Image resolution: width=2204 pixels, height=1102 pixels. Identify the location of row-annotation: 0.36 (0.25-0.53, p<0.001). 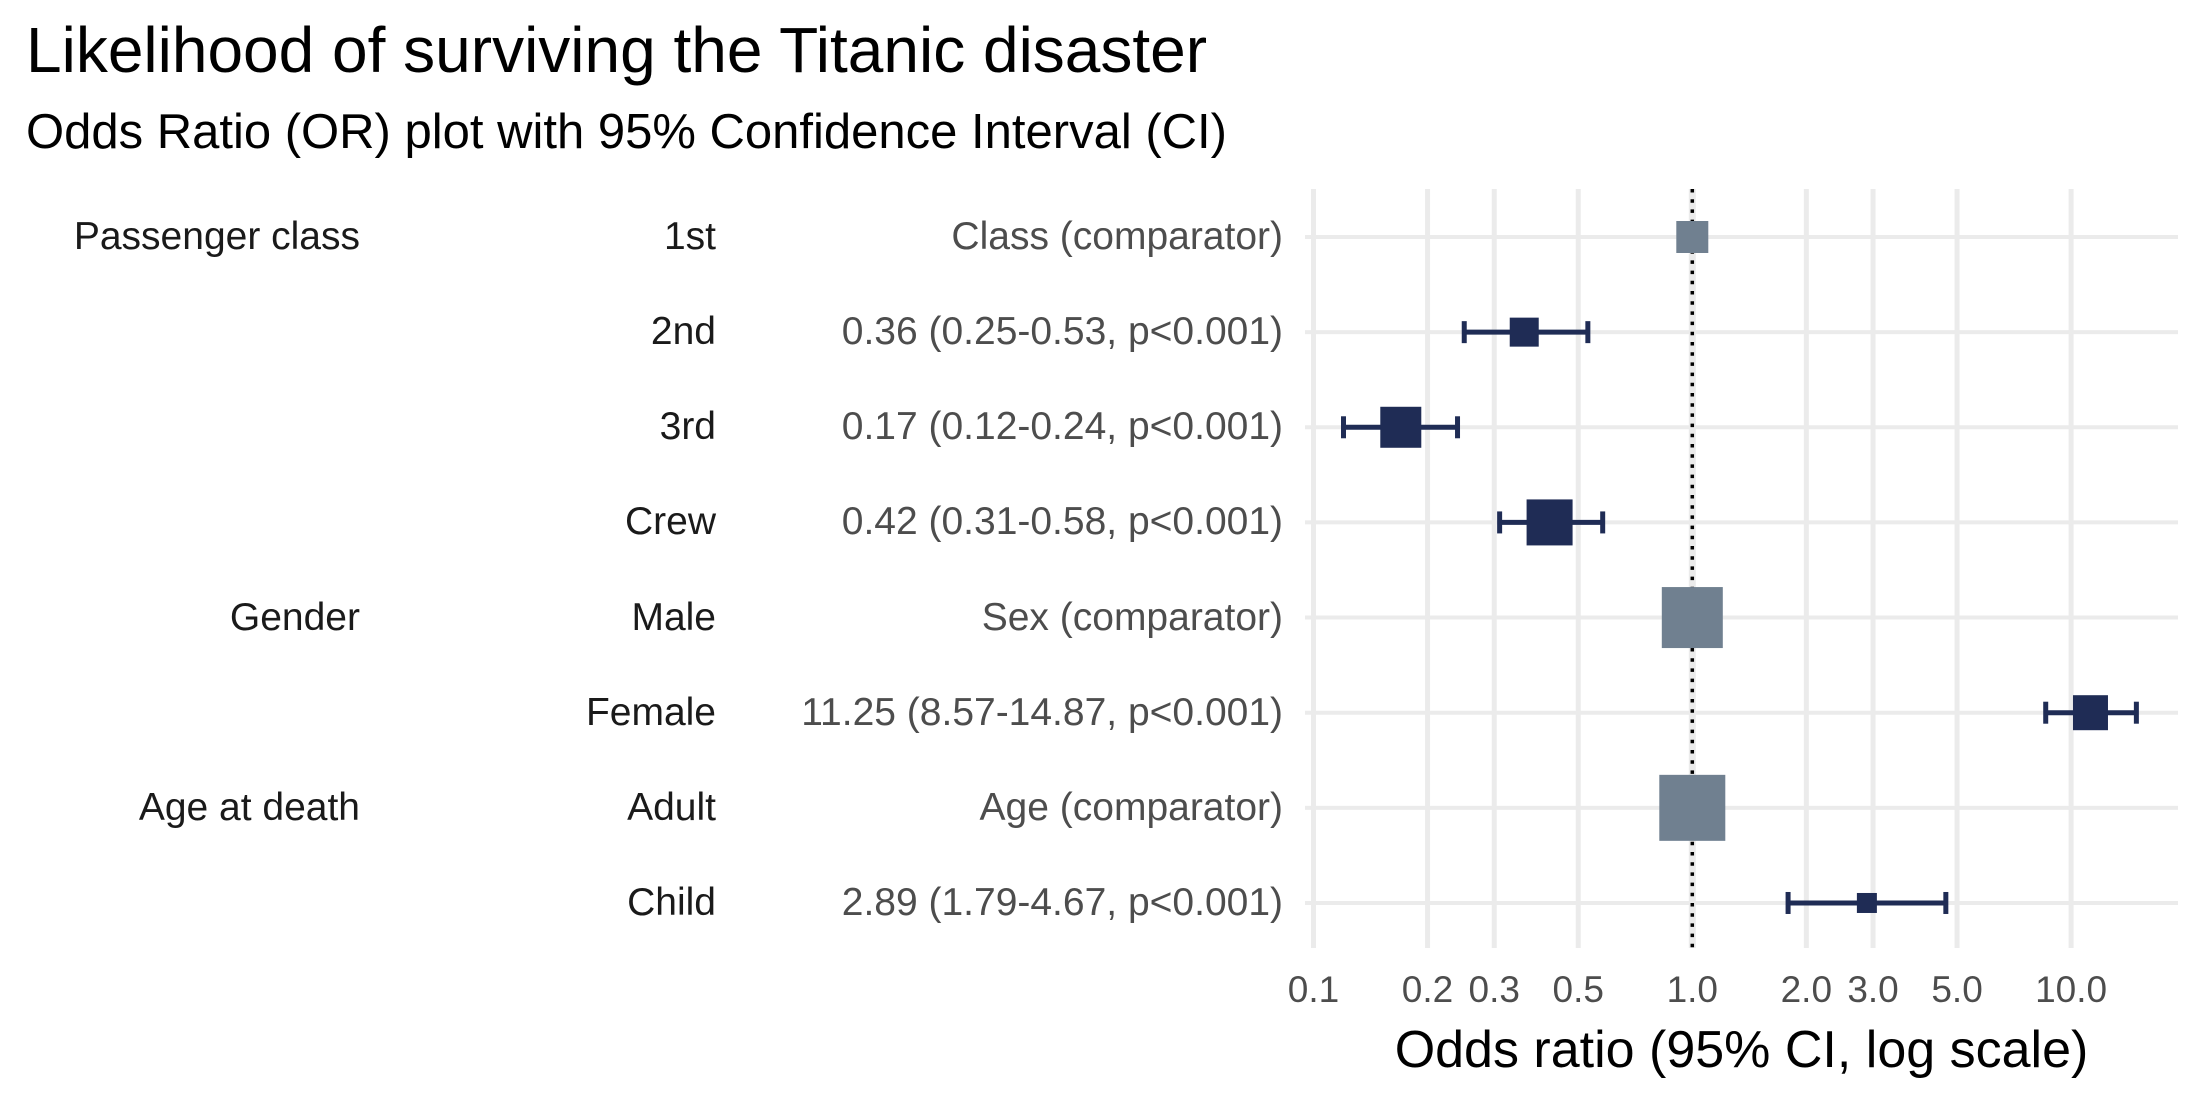
(1062, 332).